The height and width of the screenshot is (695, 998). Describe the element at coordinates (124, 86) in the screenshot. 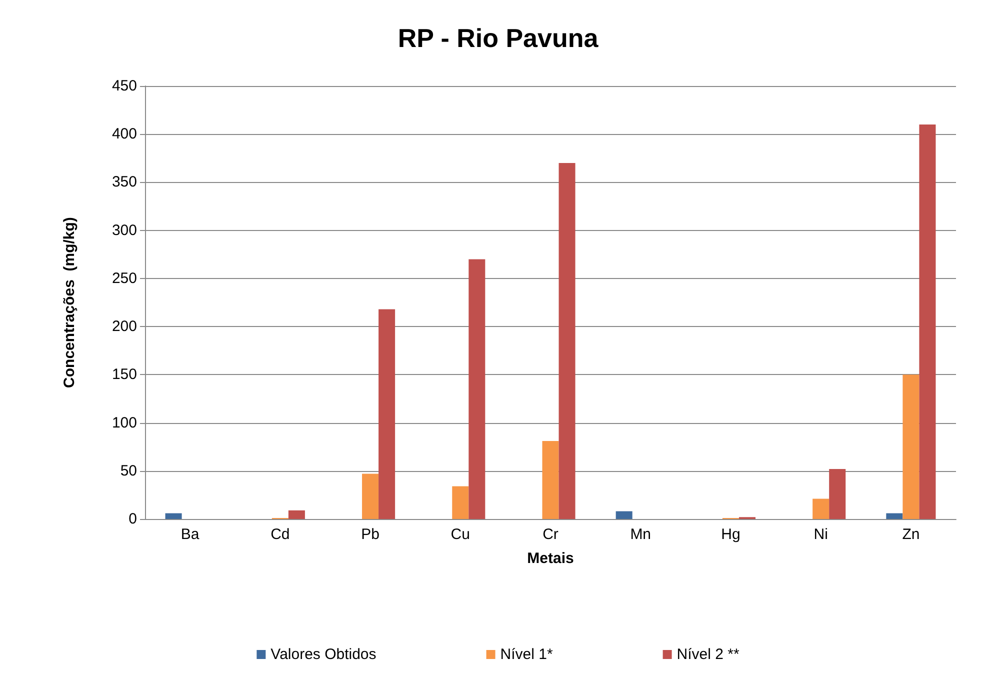

I see `y-tick-label: 450` at that location.